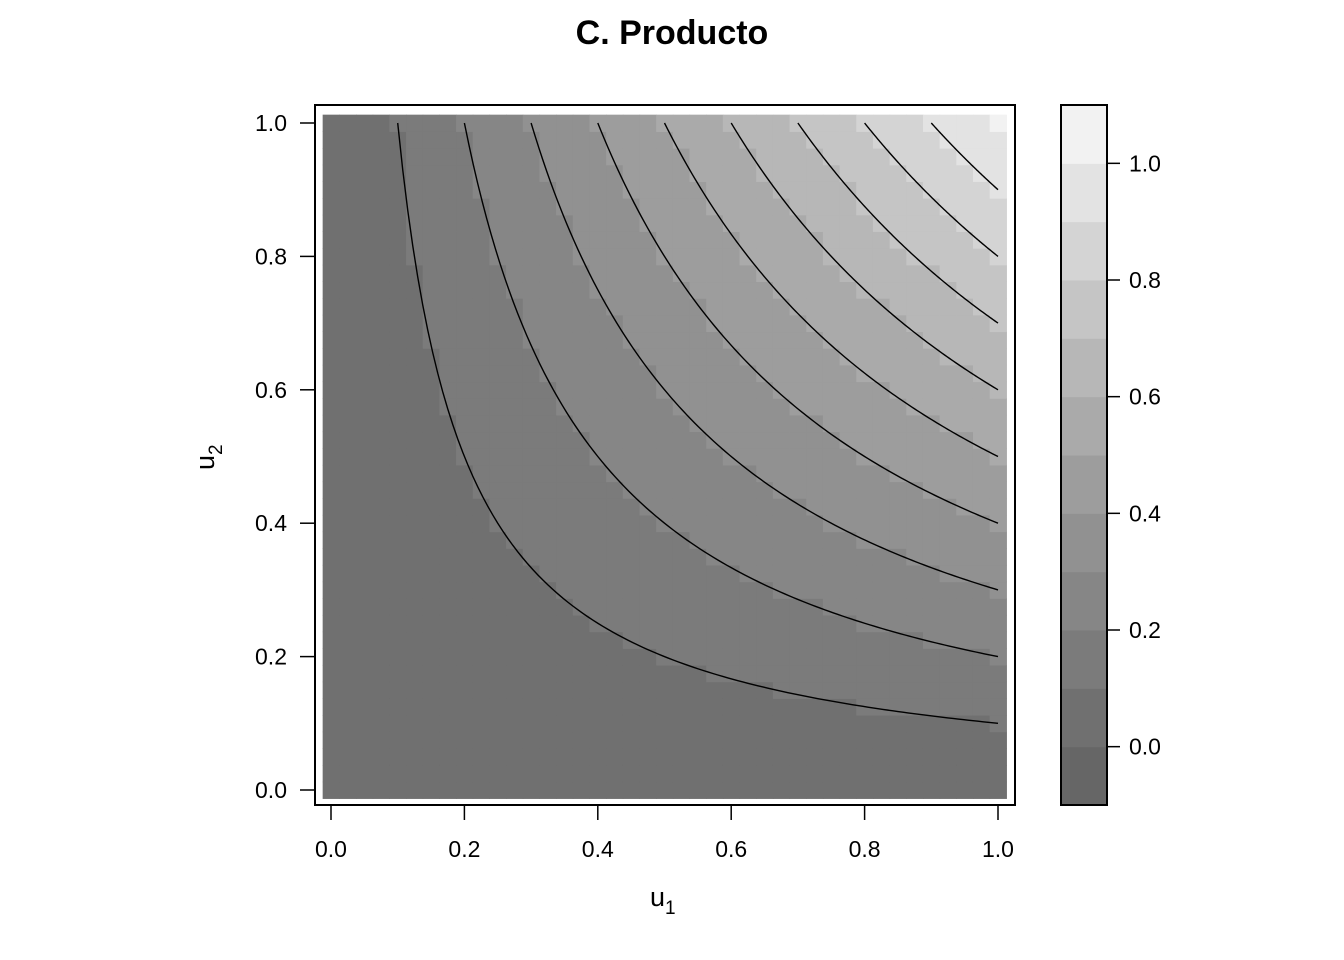  What do you see at coordinates (864, 256) in the screenshot?
I see `contour-line` at bounding box center [864, 256].